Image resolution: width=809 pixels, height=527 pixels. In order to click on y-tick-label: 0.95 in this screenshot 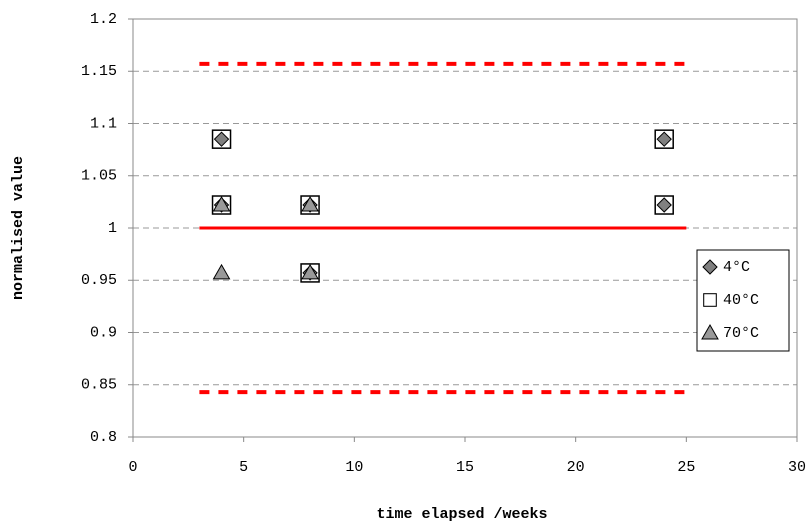, I will do `click(99, 280)`.